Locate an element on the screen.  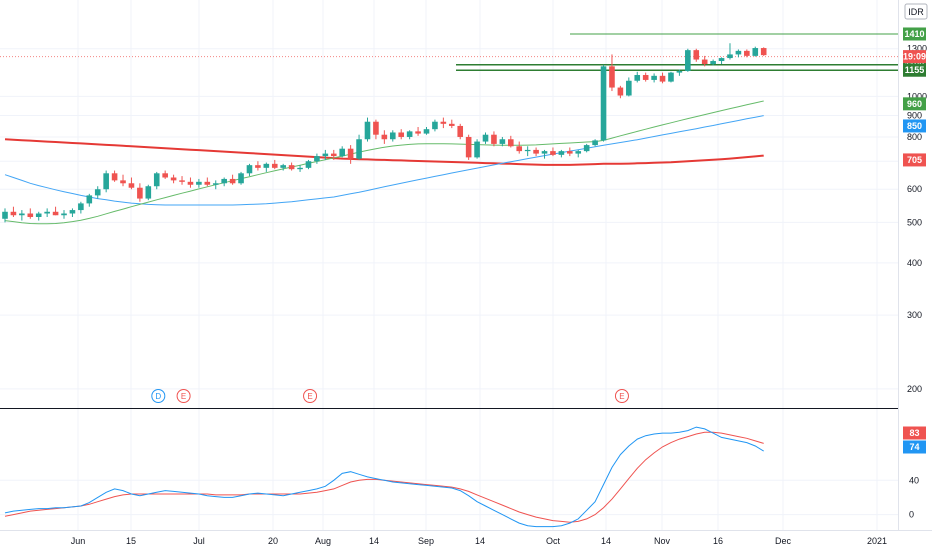
price-badge: 850 is located at coordinates (914, 126).